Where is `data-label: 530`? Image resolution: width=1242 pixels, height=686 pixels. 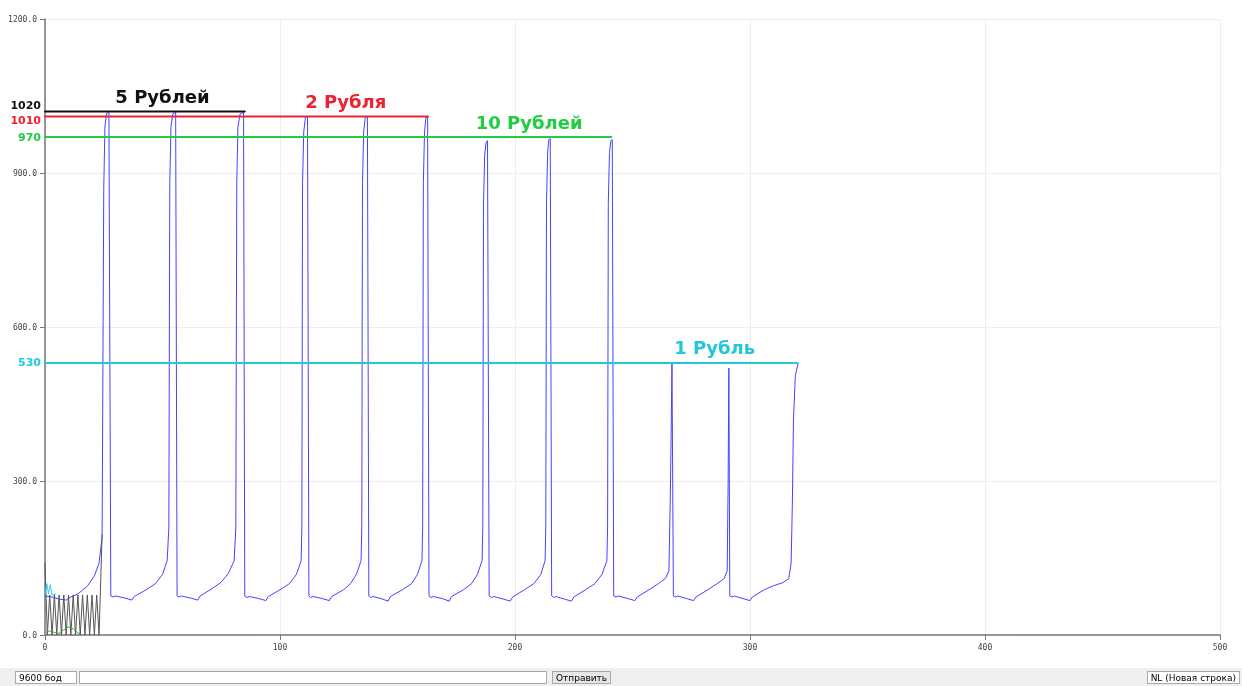
data-label: 530 is located at coordinates (30, 363).